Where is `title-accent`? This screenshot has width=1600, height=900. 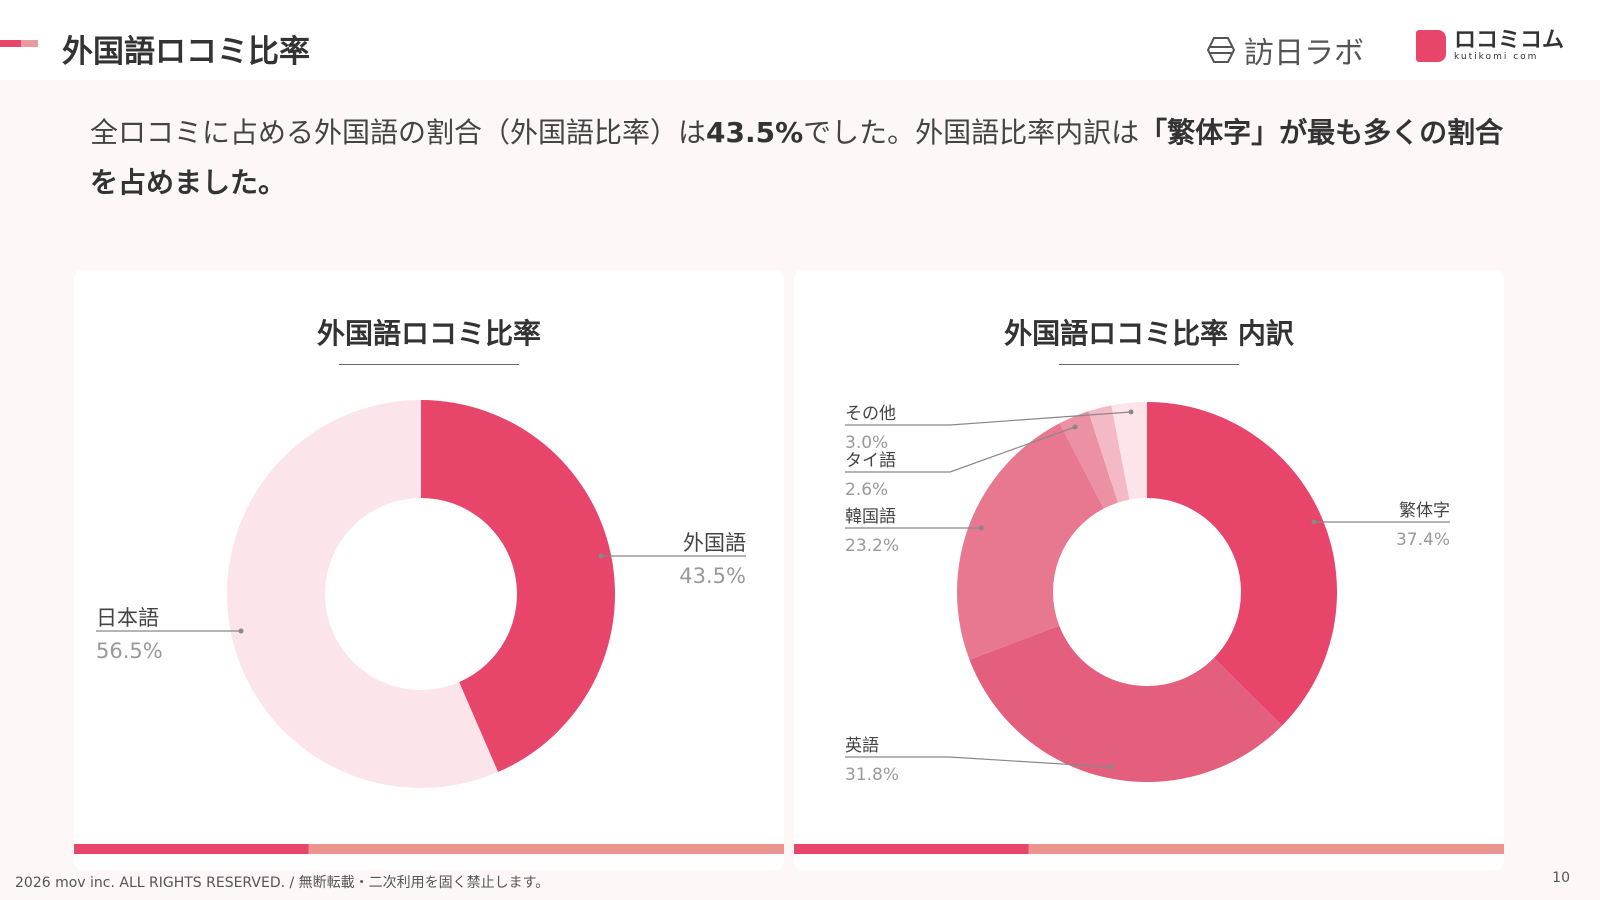 title-accent is located at coordinates (19, 43).